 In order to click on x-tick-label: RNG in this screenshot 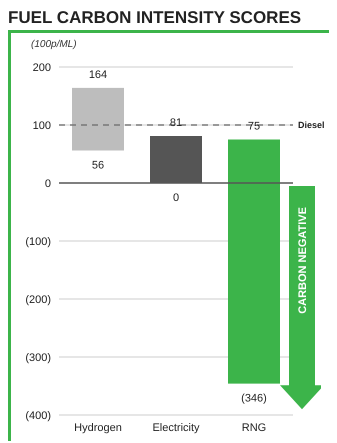, I will do `click(254, 428)`.